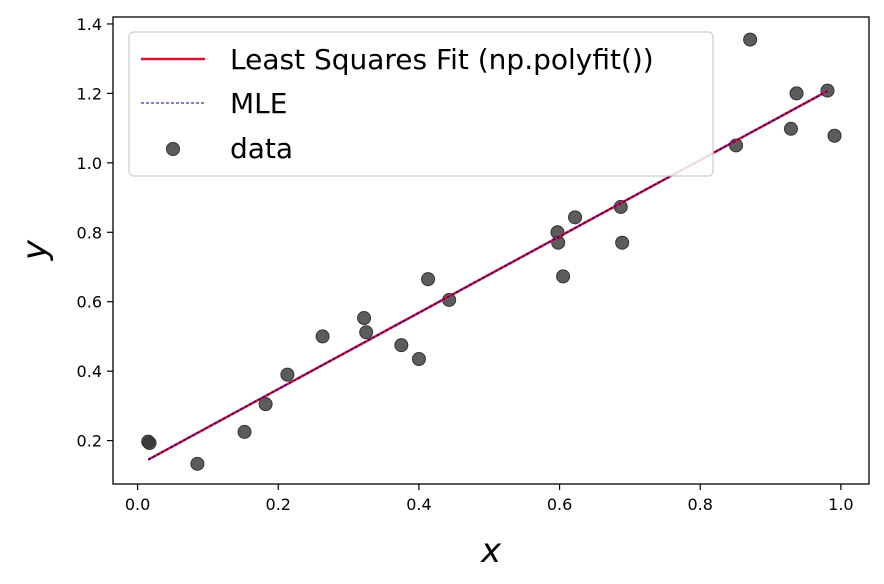 The width and height of the screenshot is (884, 584). What do you see at coordinates (278, 504) in the screenshot?
I see `x-tick-label: 0.2` at bounding box center [278, 504].